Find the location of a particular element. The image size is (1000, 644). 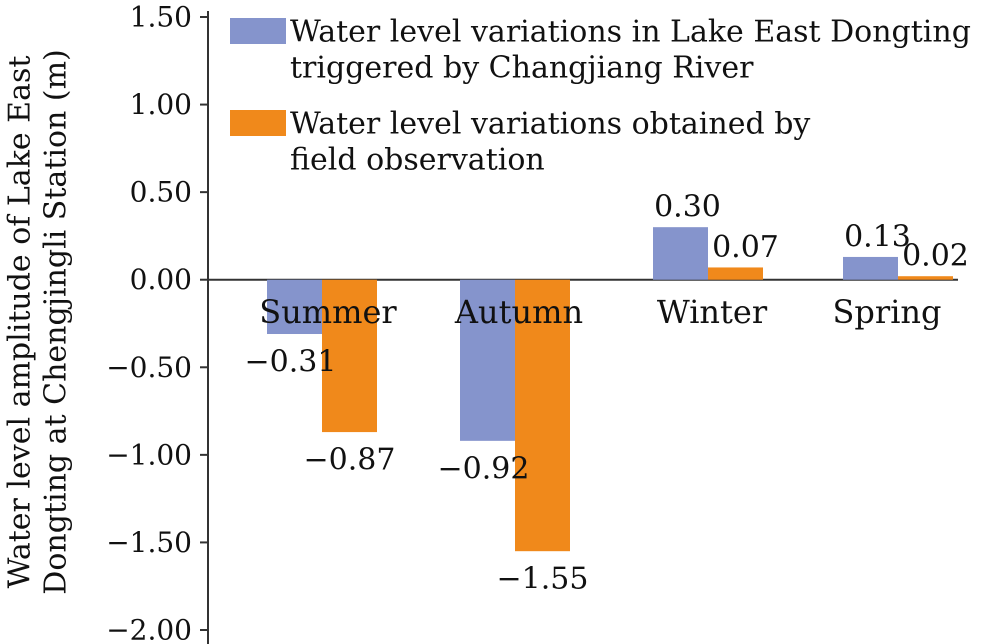

data-label: 0.30 is located at coordinates (687, 207).